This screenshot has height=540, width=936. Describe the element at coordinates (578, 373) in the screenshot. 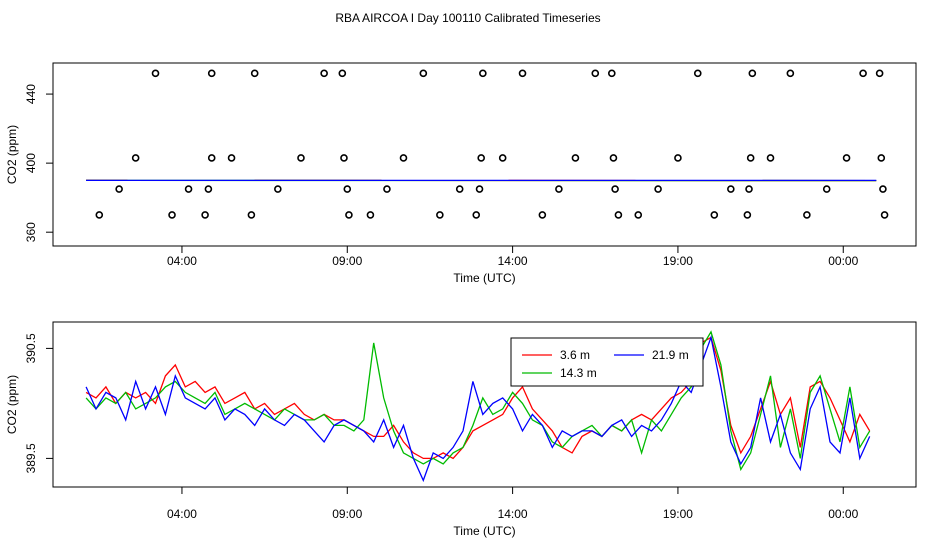

I see `legend-label: 14.3 m` at that location.